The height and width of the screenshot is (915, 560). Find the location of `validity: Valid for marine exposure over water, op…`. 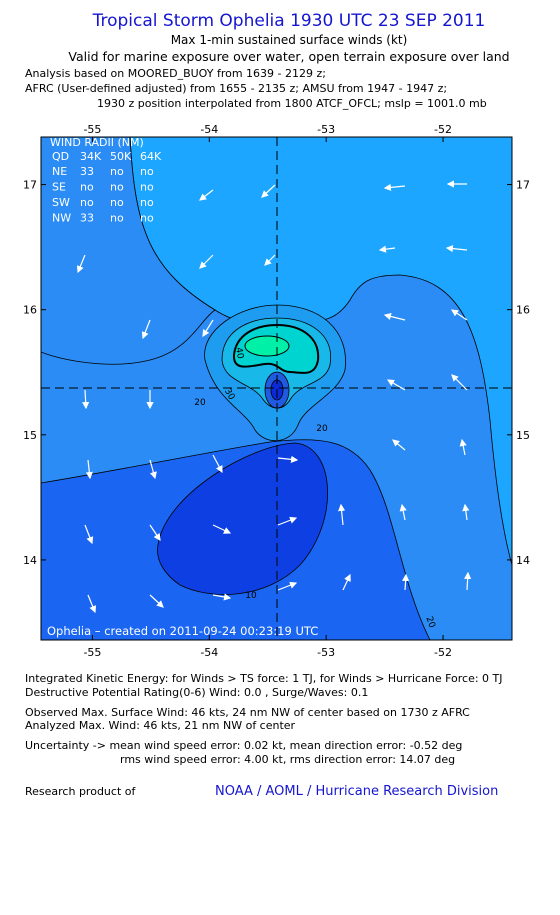

validity: Valid for marine exposure over water, op… is located at coordinates (288, 56).